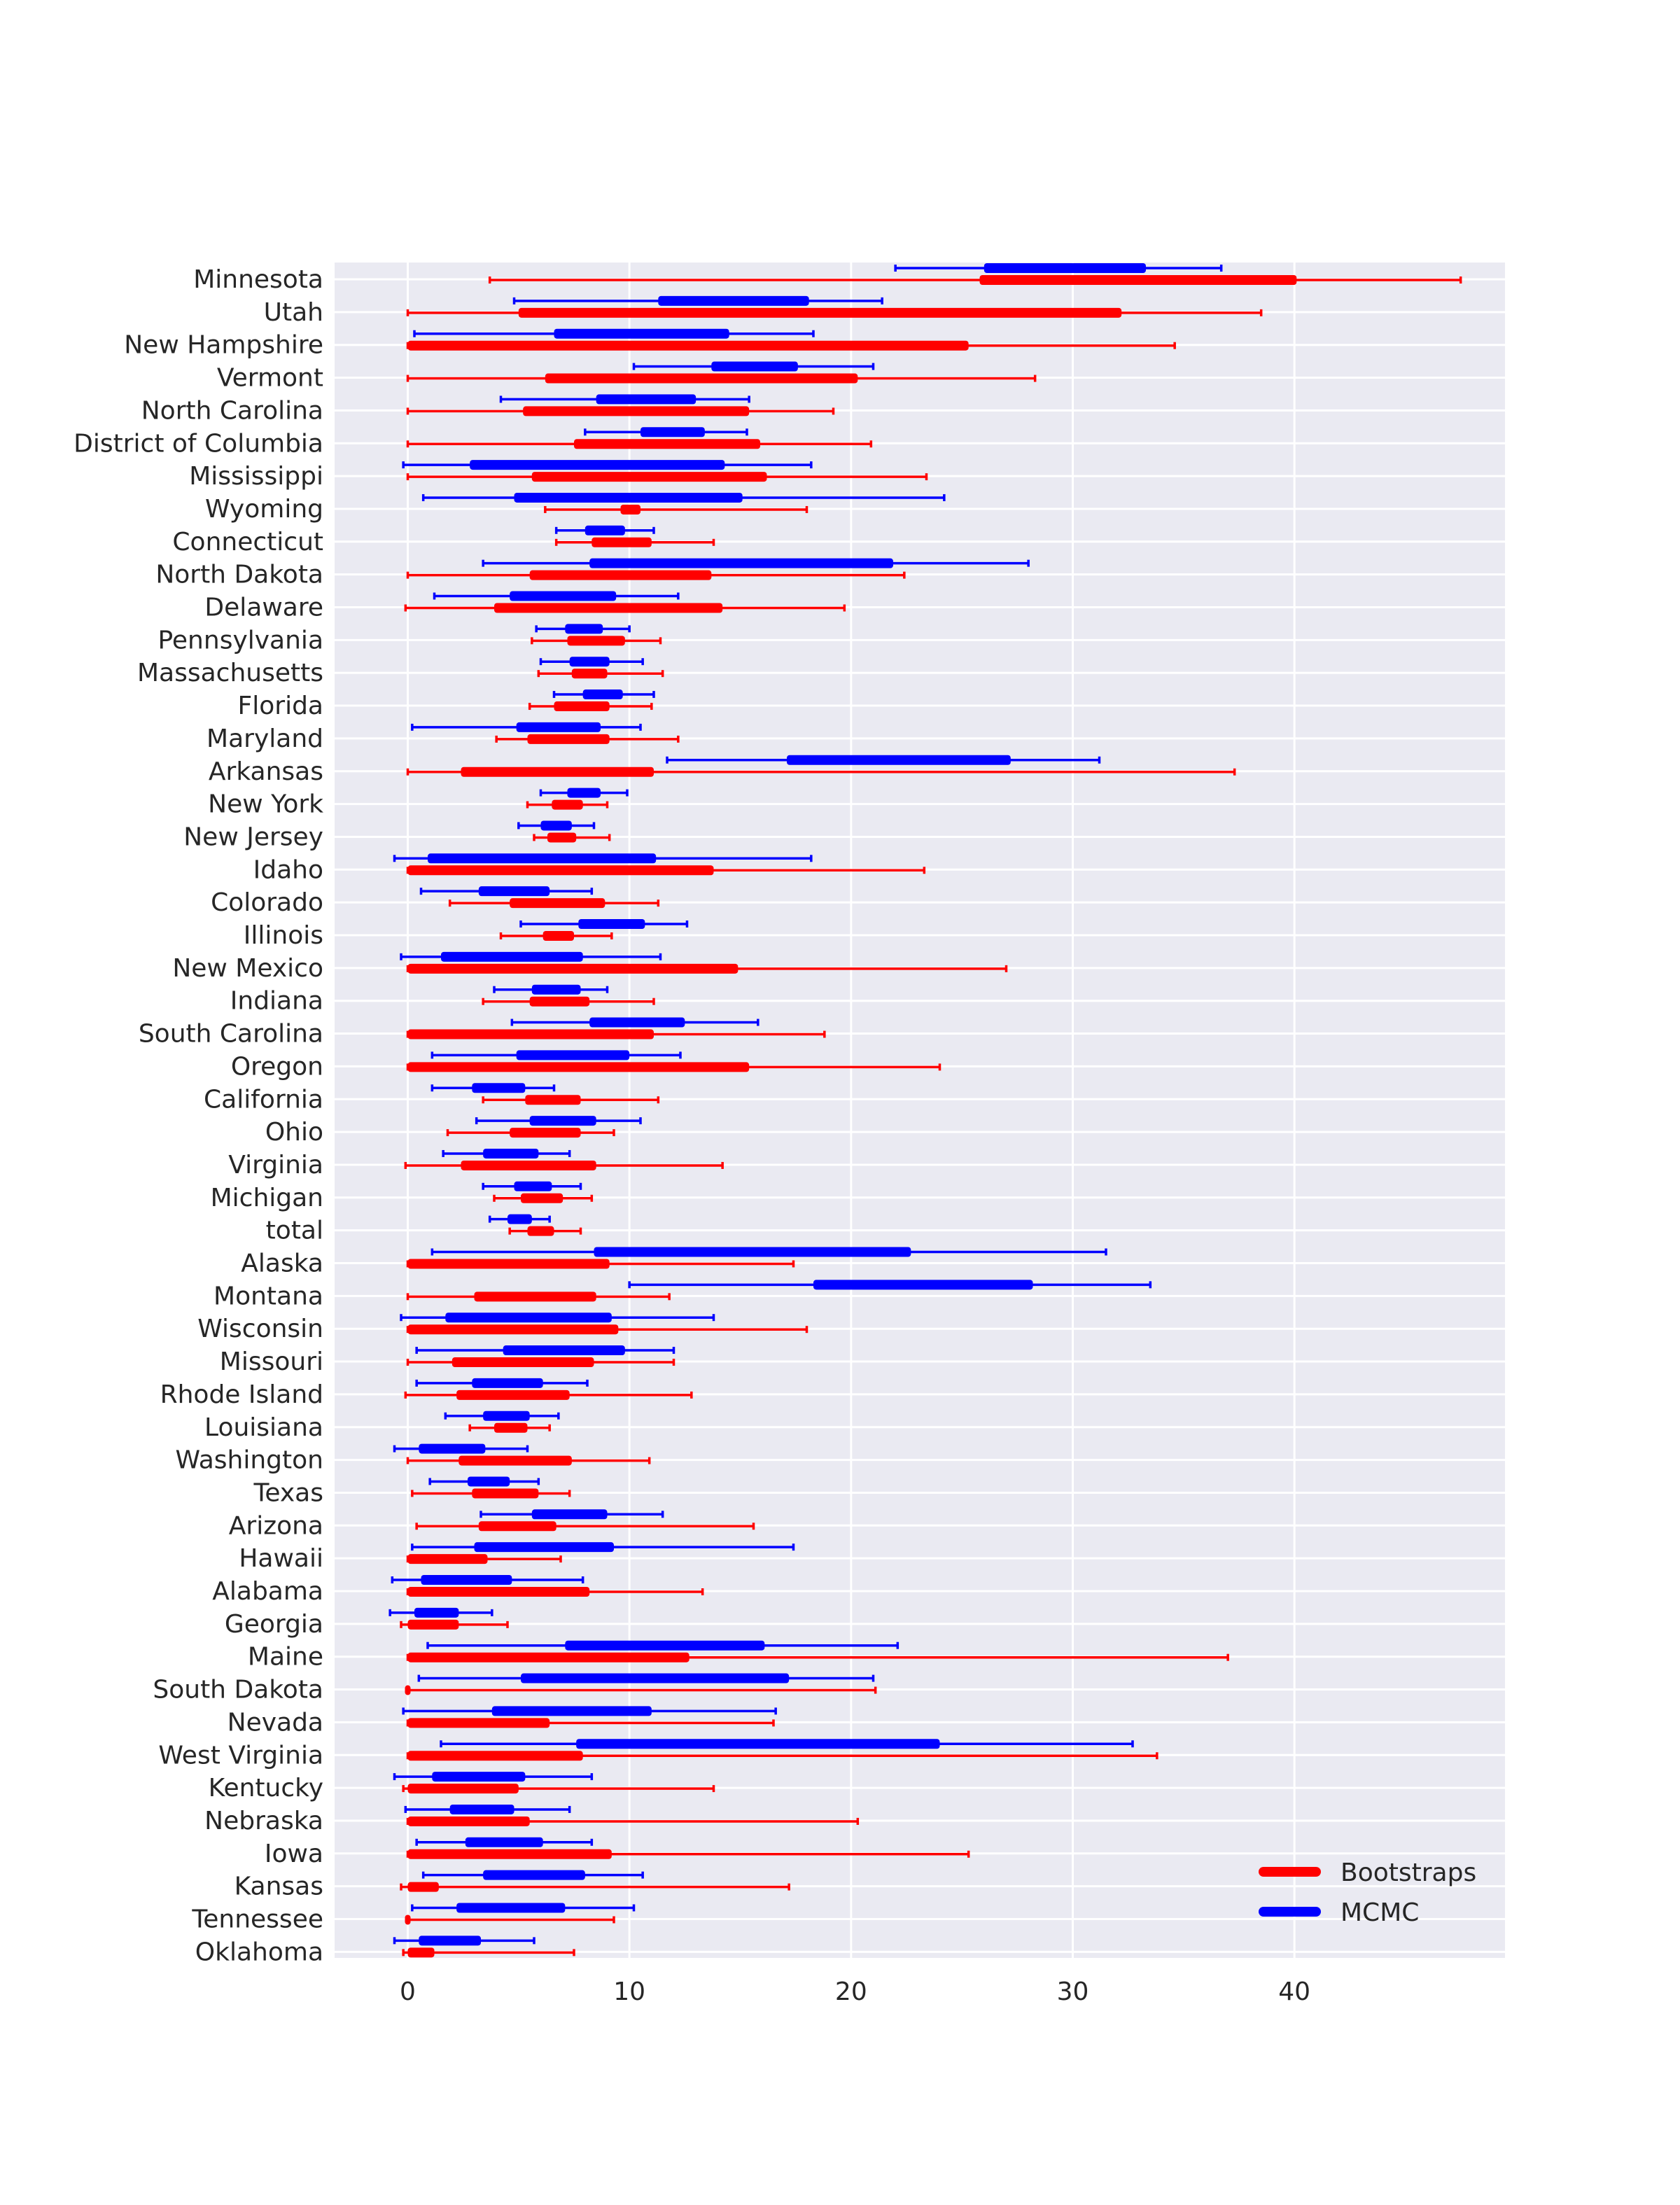 The height and width of the screenshot is (2205, 1680). I want to click on y-tick-label: Kansas, so click(278, 1886).